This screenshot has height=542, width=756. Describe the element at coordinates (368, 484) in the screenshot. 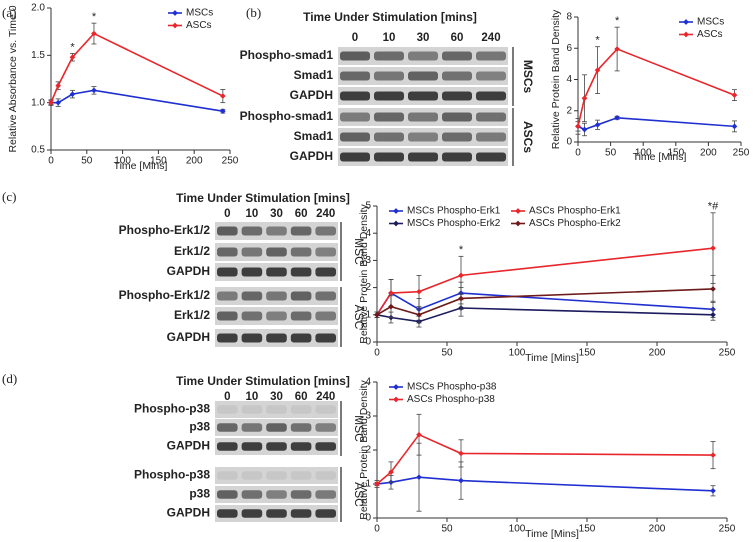

I see `y-tick-label: 1` at that location.